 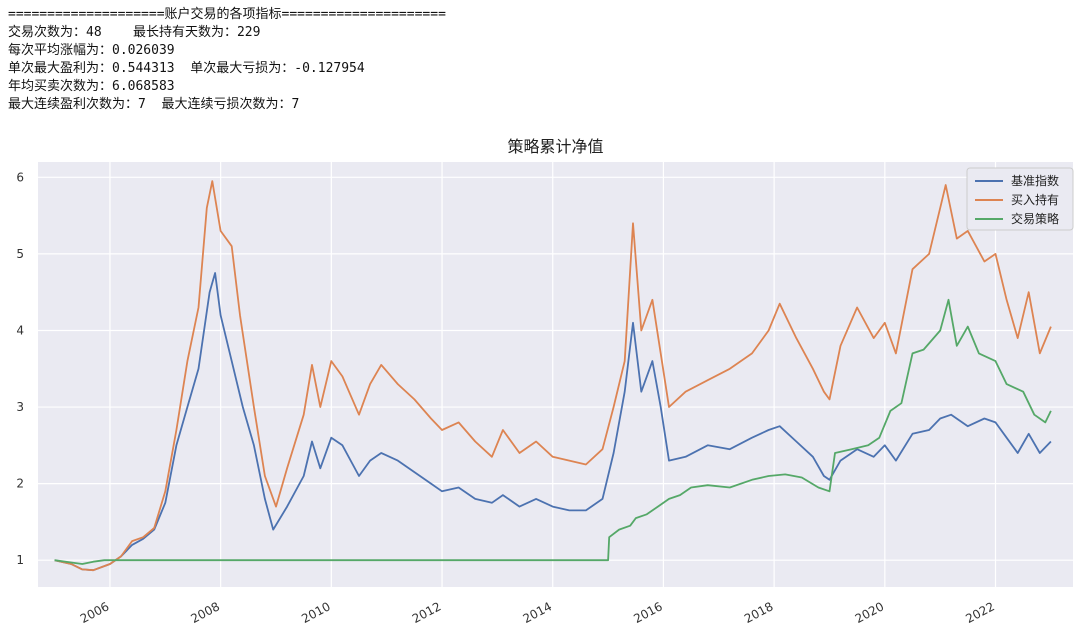 What do you see at coordinates (20, 407) in the screenshot?
I see `y-tick-label: 3` at bounding box center [20, 407].